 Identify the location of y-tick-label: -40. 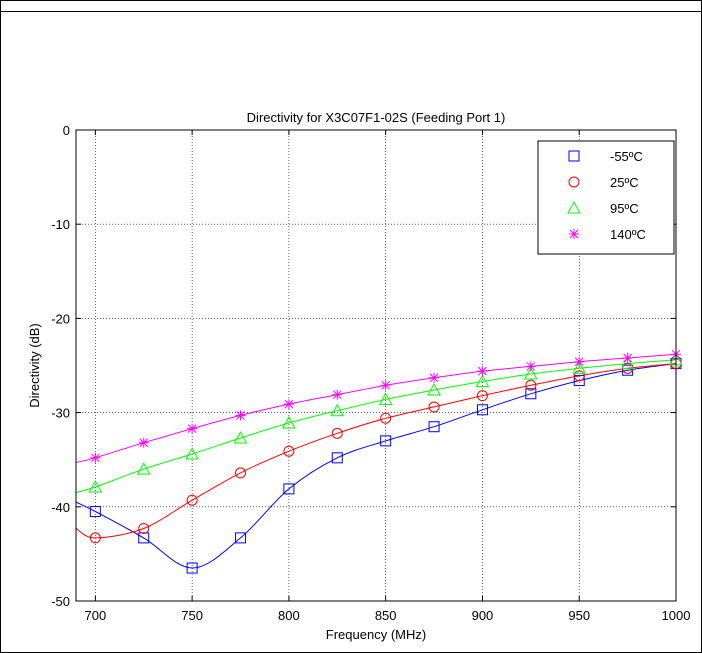
(60, 507).